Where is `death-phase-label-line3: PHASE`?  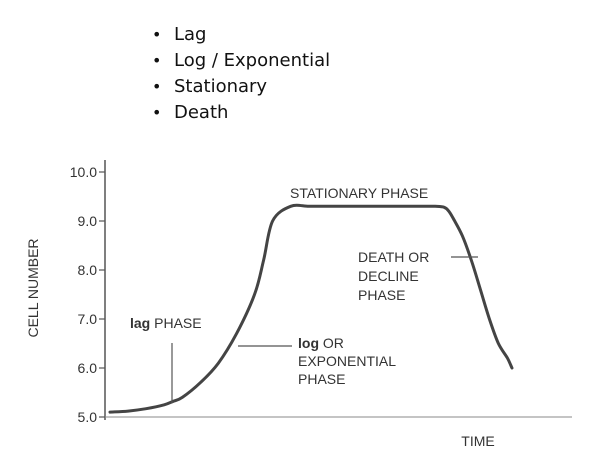
death-phase-label-line3: PHASE is located at coordinates (381, 295).